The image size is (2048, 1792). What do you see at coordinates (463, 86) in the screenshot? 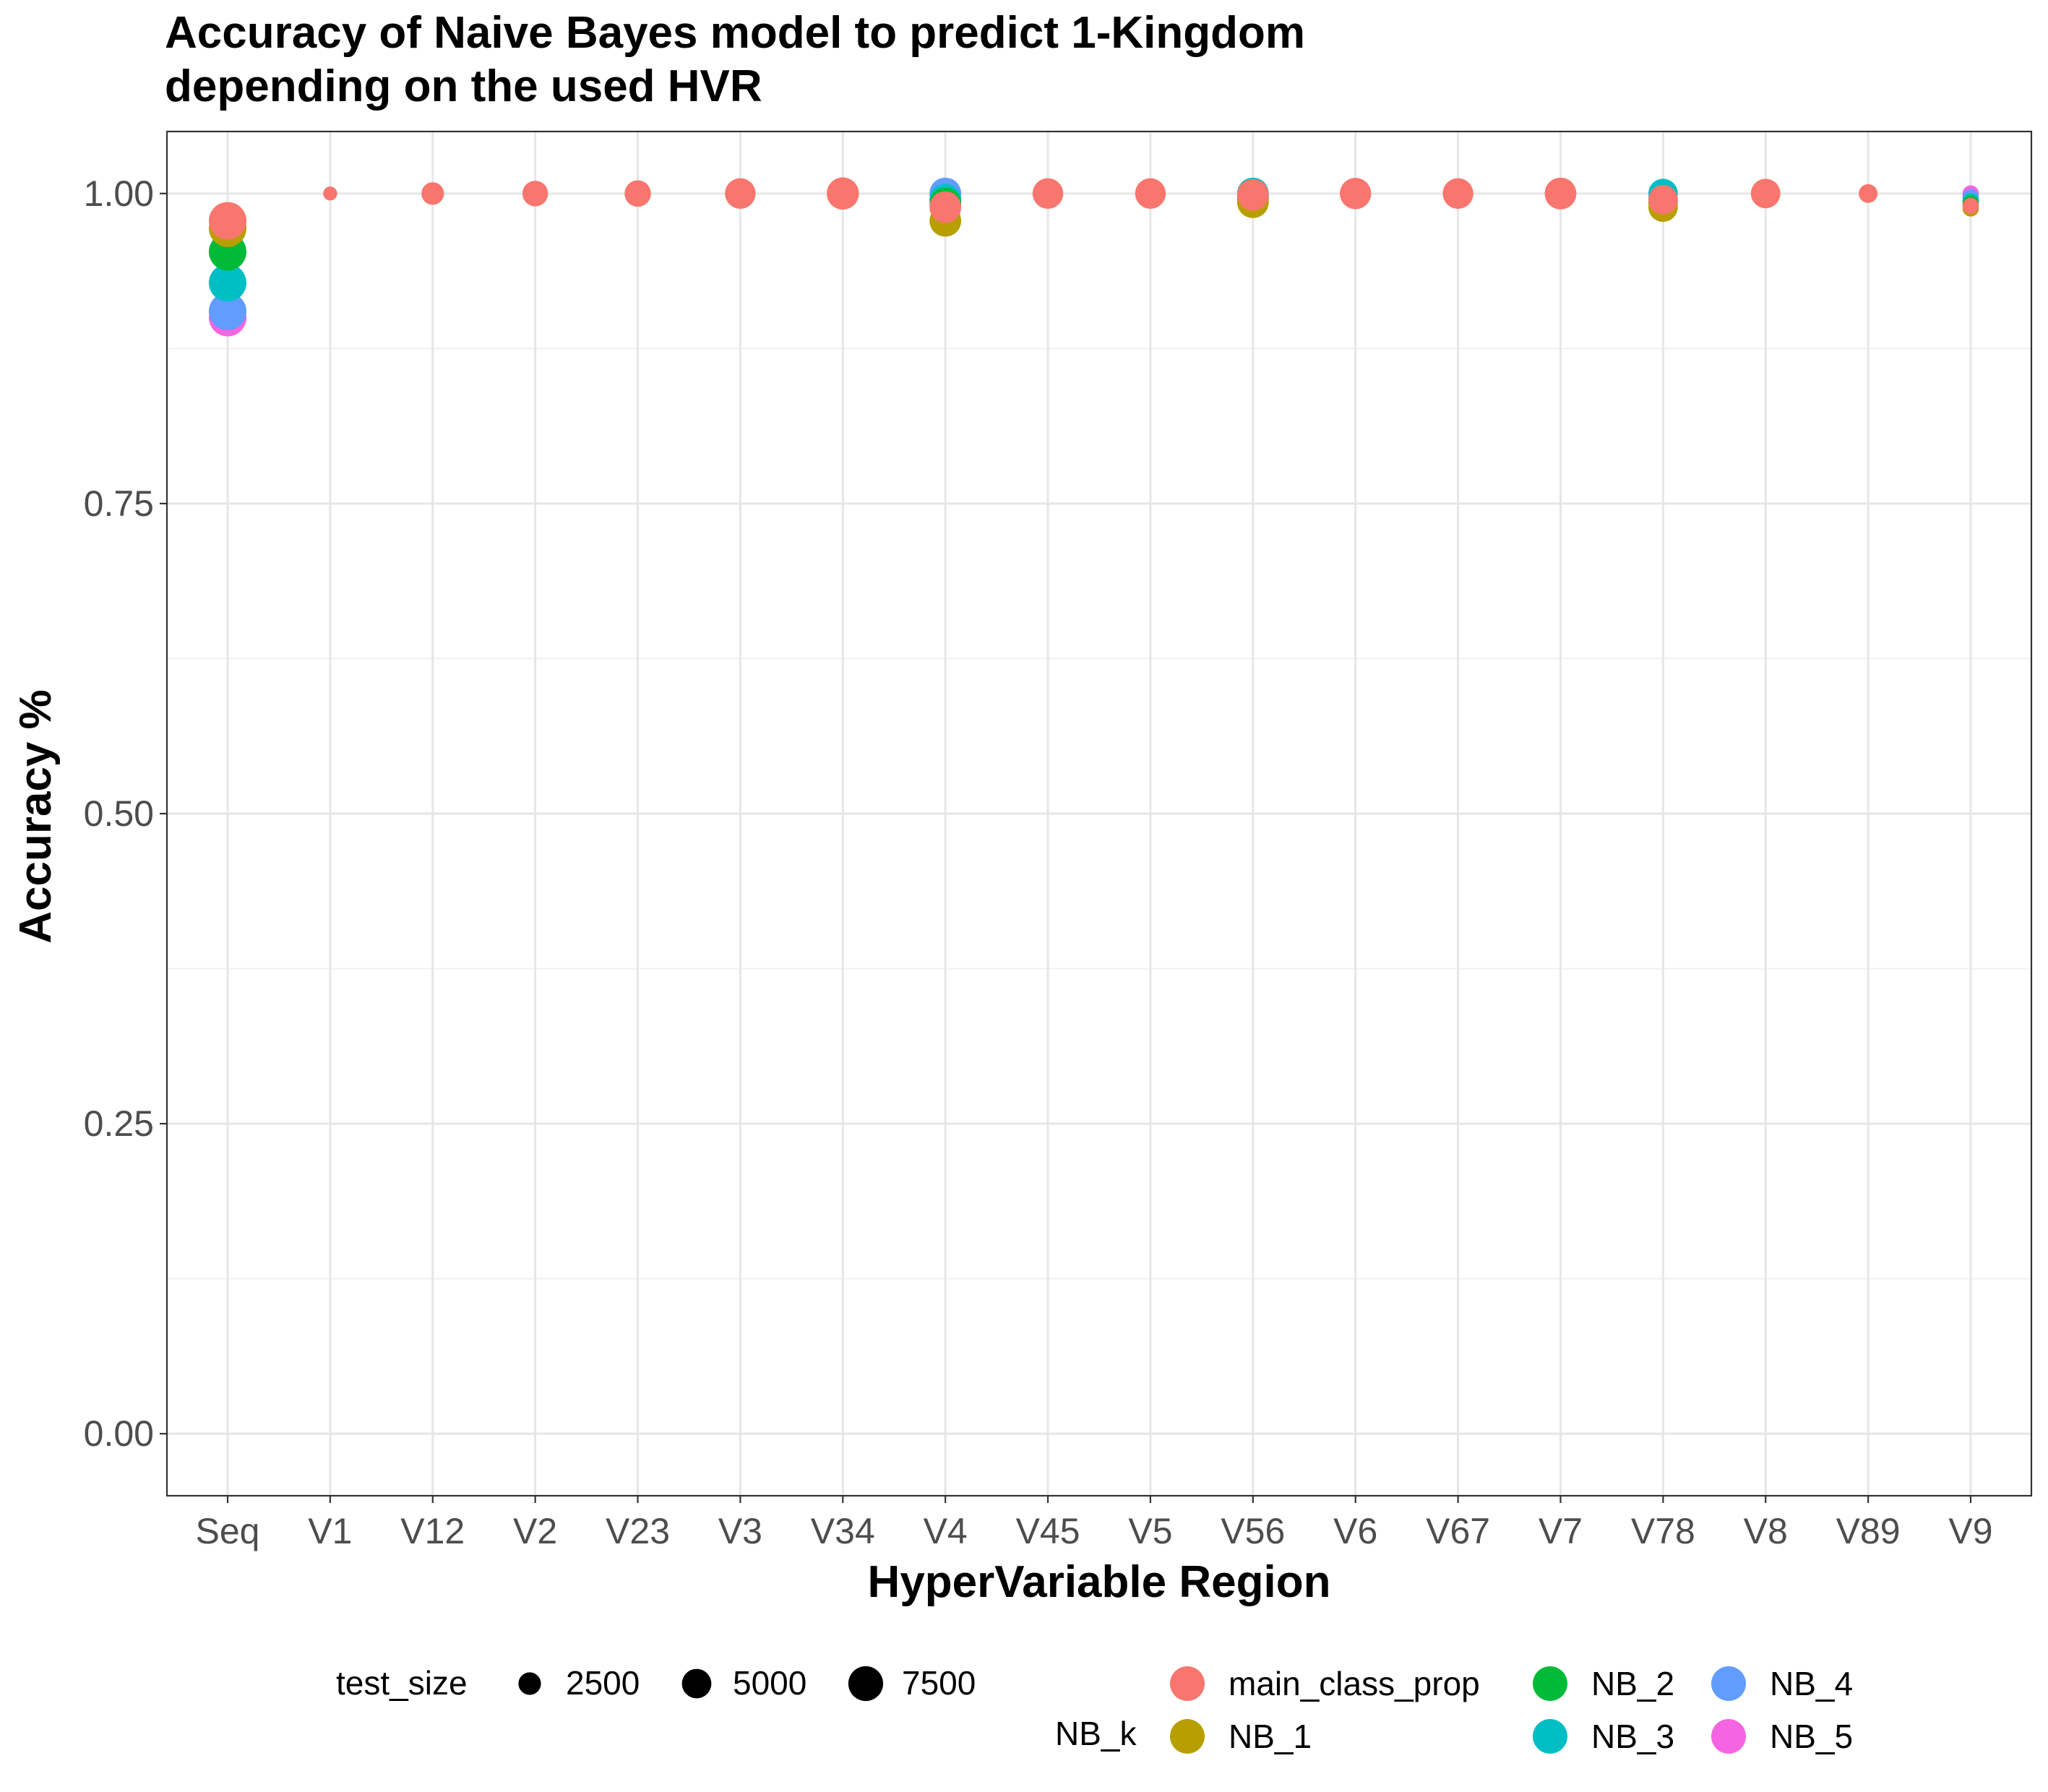
I see `chart-title-line-2: depending on the used HVR` at bounding box center [463, 86].